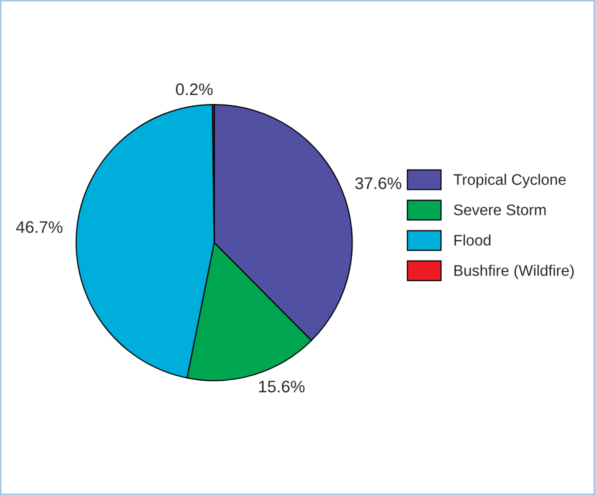  Describe the element at coordinates (194, 89) in the screenshot. I see `data-label: 0.2%` at that location.